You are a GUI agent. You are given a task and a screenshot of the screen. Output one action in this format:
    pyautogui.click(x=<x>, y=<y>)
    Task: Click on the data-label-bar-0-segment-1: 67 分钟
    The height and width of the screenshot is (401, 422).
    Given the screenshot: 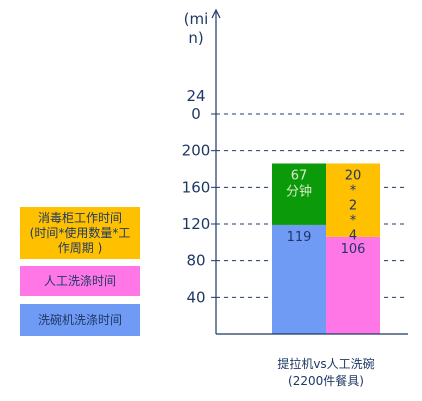 What is the action you would take?
    pyautogui.click(x=299, y=184)
    